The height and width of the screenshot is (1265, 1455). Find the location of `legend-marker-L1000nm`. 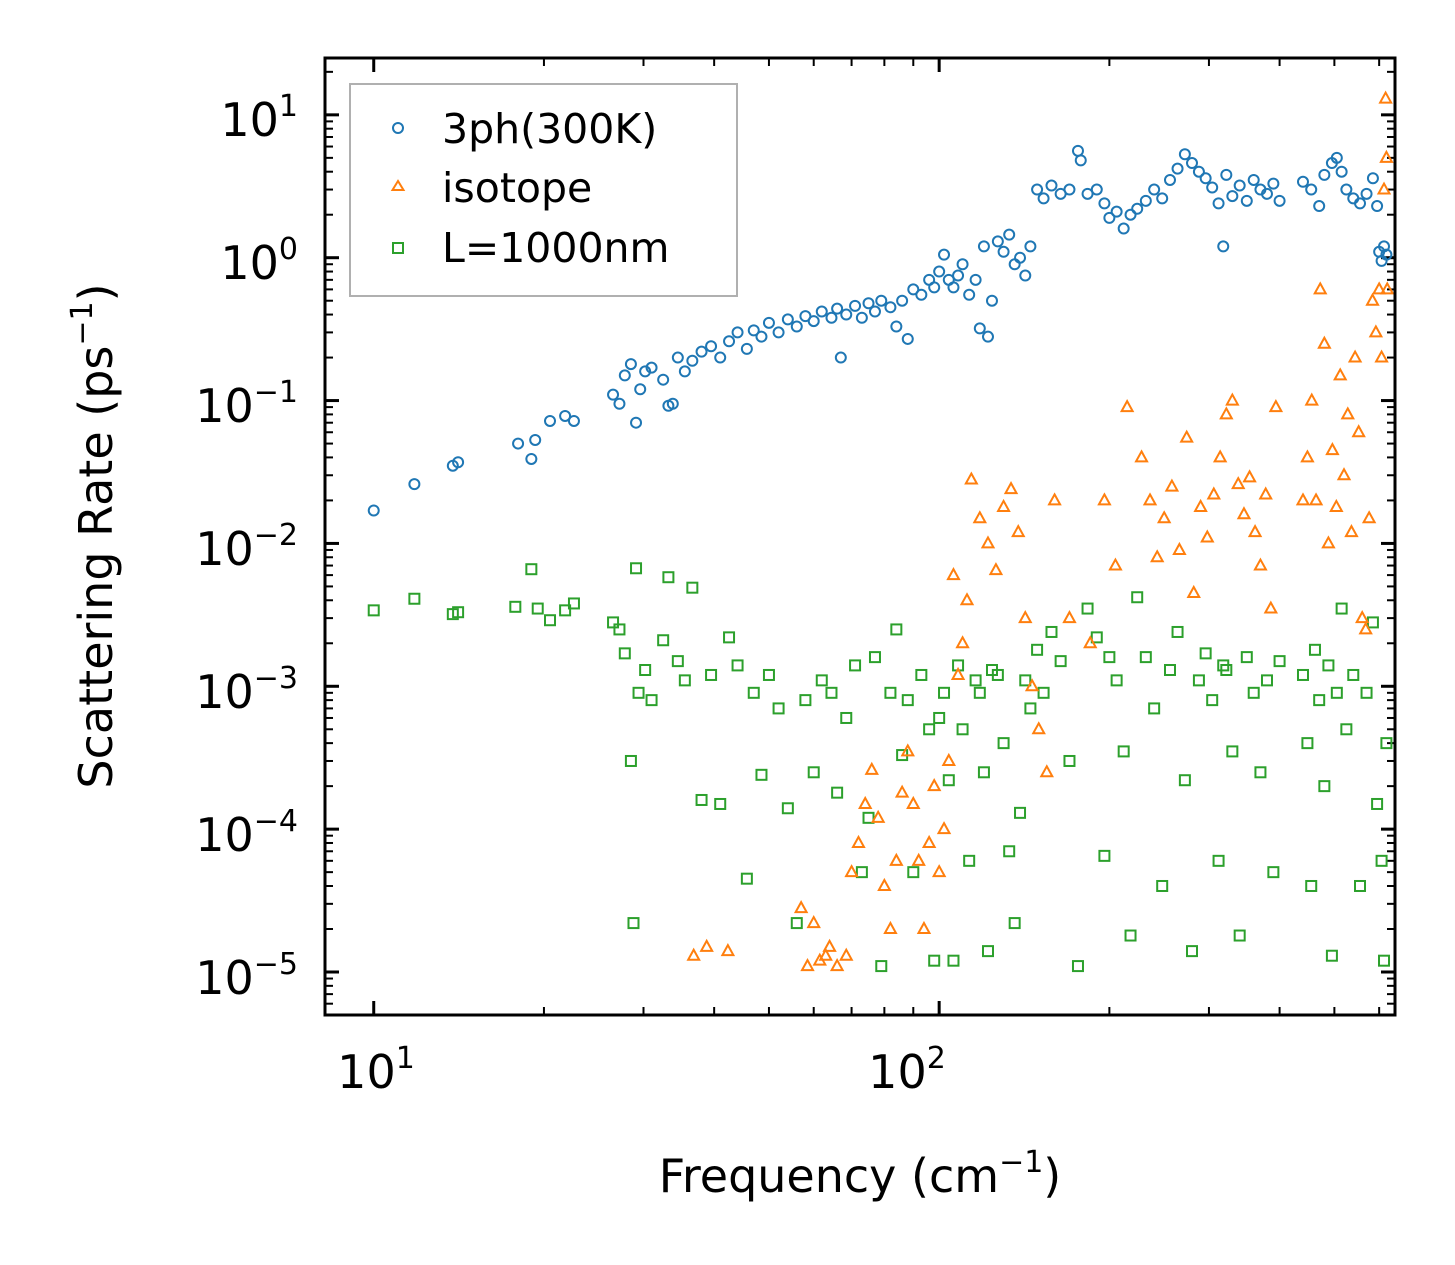

legend-marker-L1000nm is located at coordinates (398, 248).